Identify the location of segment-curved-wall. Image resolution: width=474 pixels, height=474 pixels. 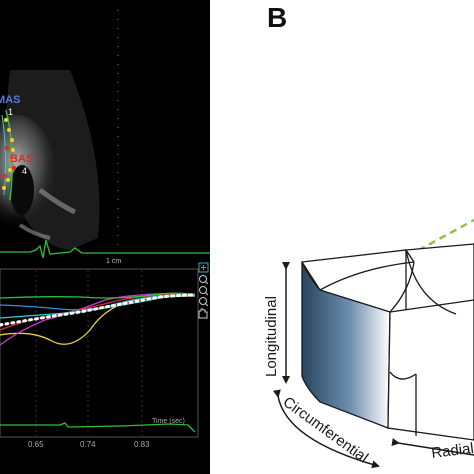
(346, 345).